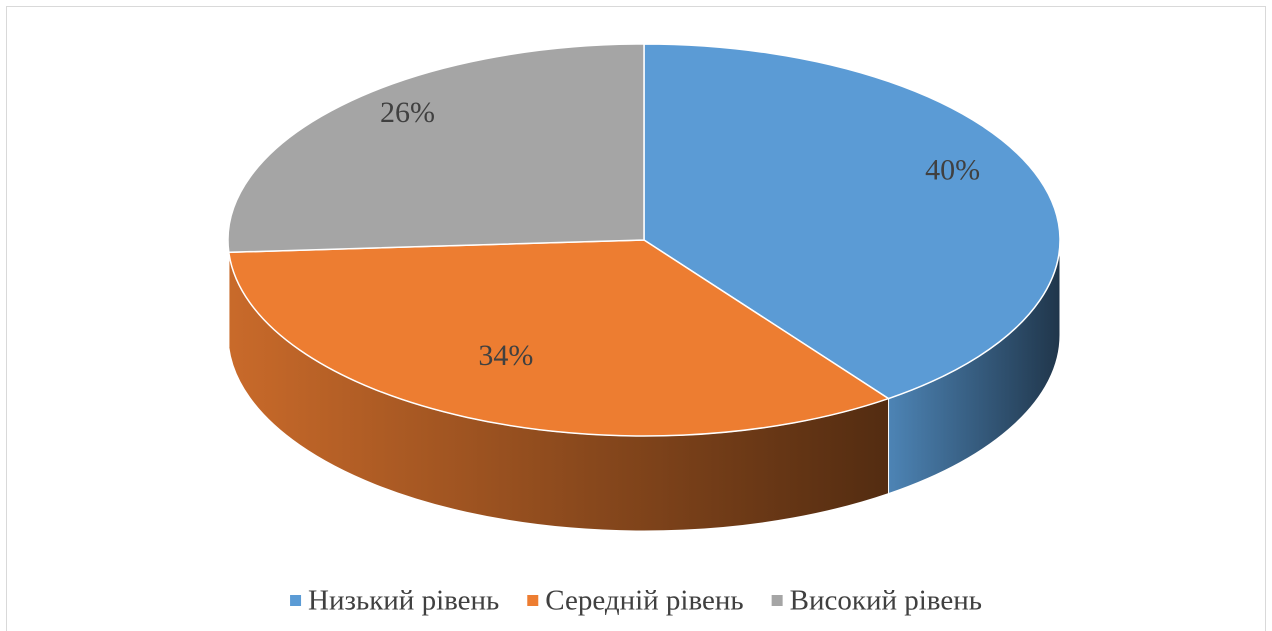  Describe the element at coordinates (886, 601) in the screenshot. I see `legend-label: Високий рівень` at that location.